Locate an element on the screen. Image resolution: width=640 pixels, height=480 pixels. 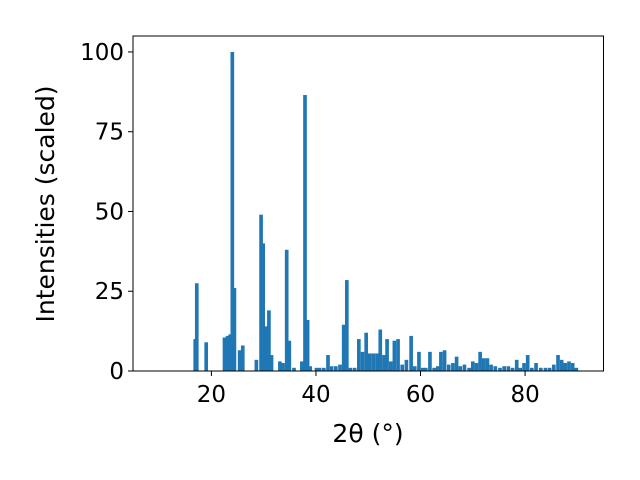
y-tick-label: 75 is located at coordinates (109, 133).